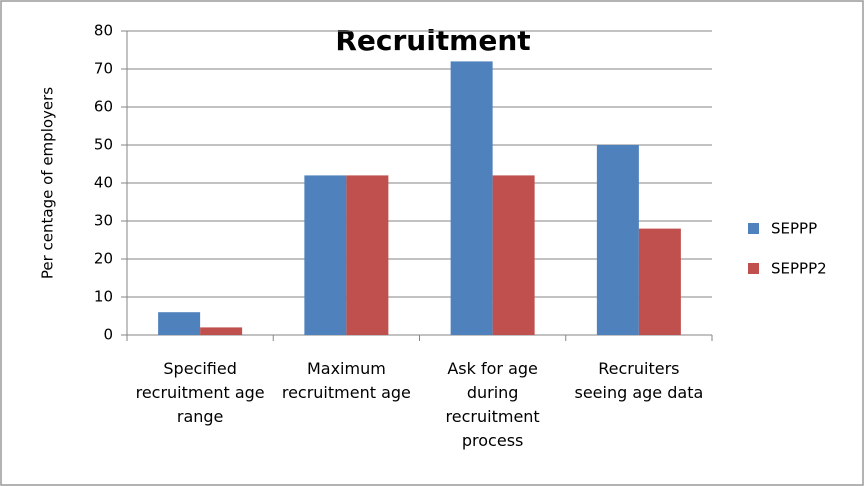  I want to click on x-tick-label: Ask for age during recruitment process, so click(492, 404).